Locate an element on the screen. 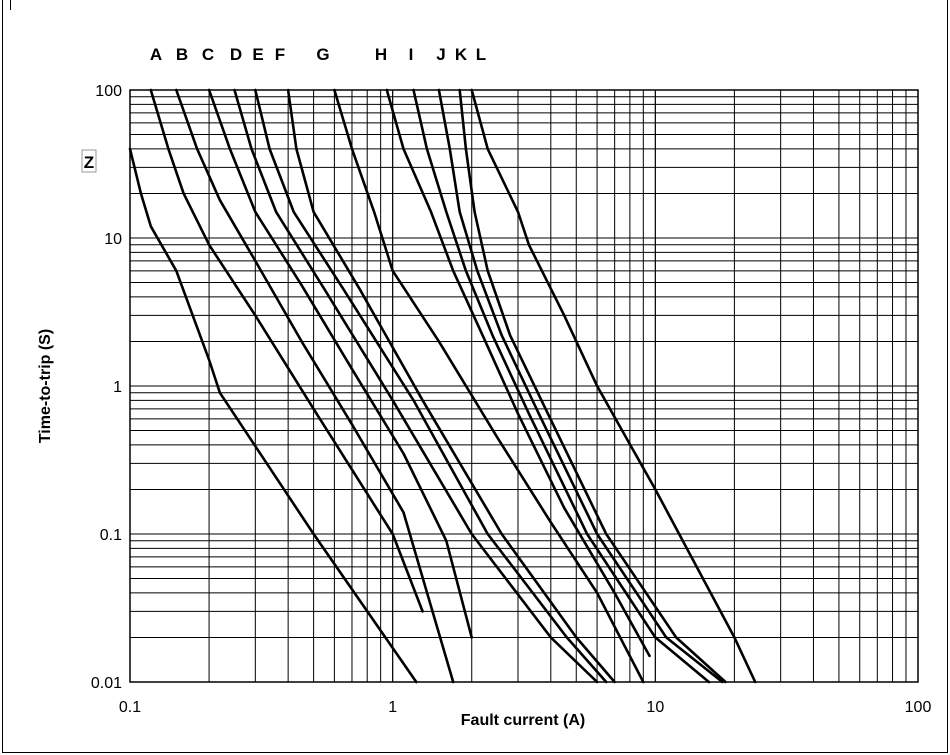 This screenshot has width=950, height=755. curve-label-h: H is located at coordinates (381, 54).